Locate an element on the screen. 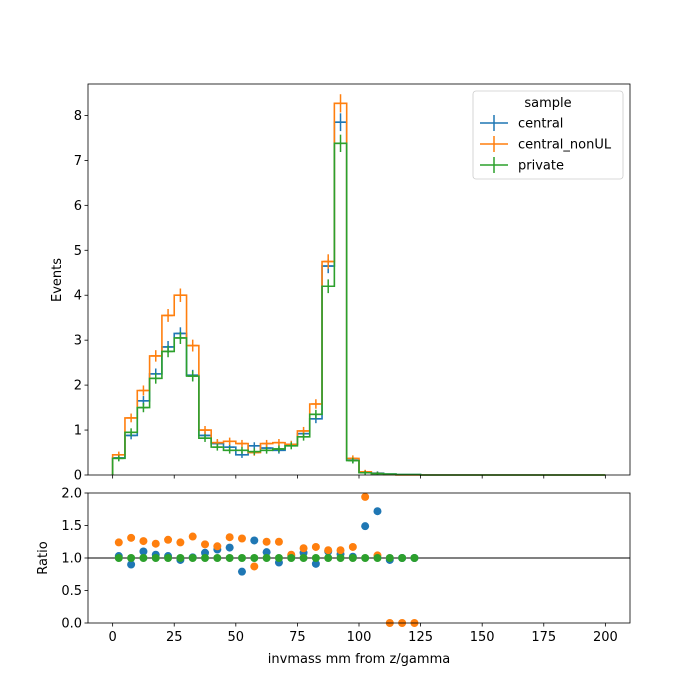 This screenshot has width=700, height=700. ratio-x-tick-label: 125 is located at coordinates (420, 637).